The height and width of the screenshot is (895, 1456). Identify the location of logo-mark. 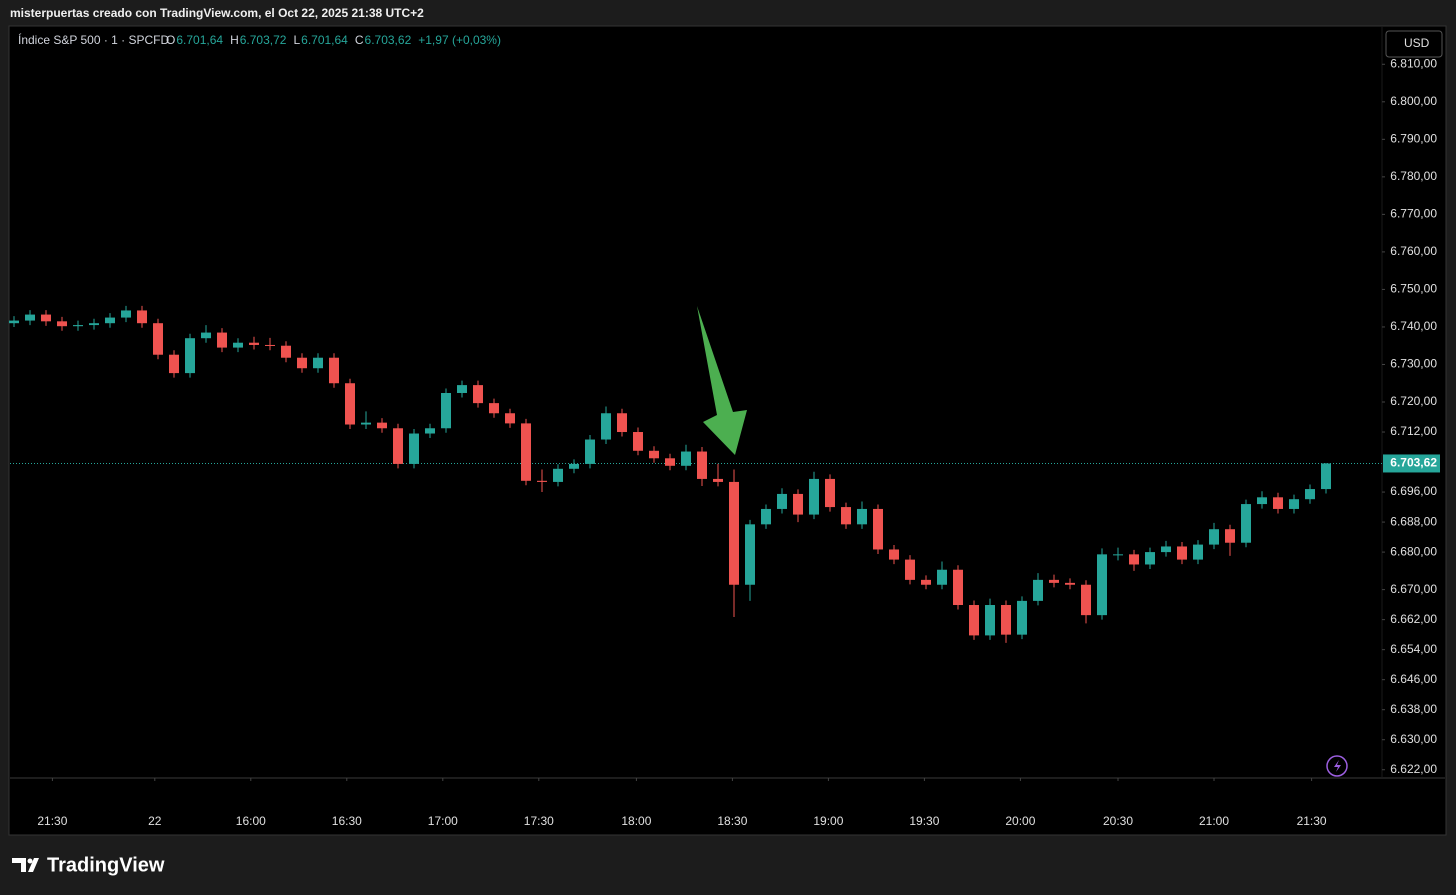
(25, 865).